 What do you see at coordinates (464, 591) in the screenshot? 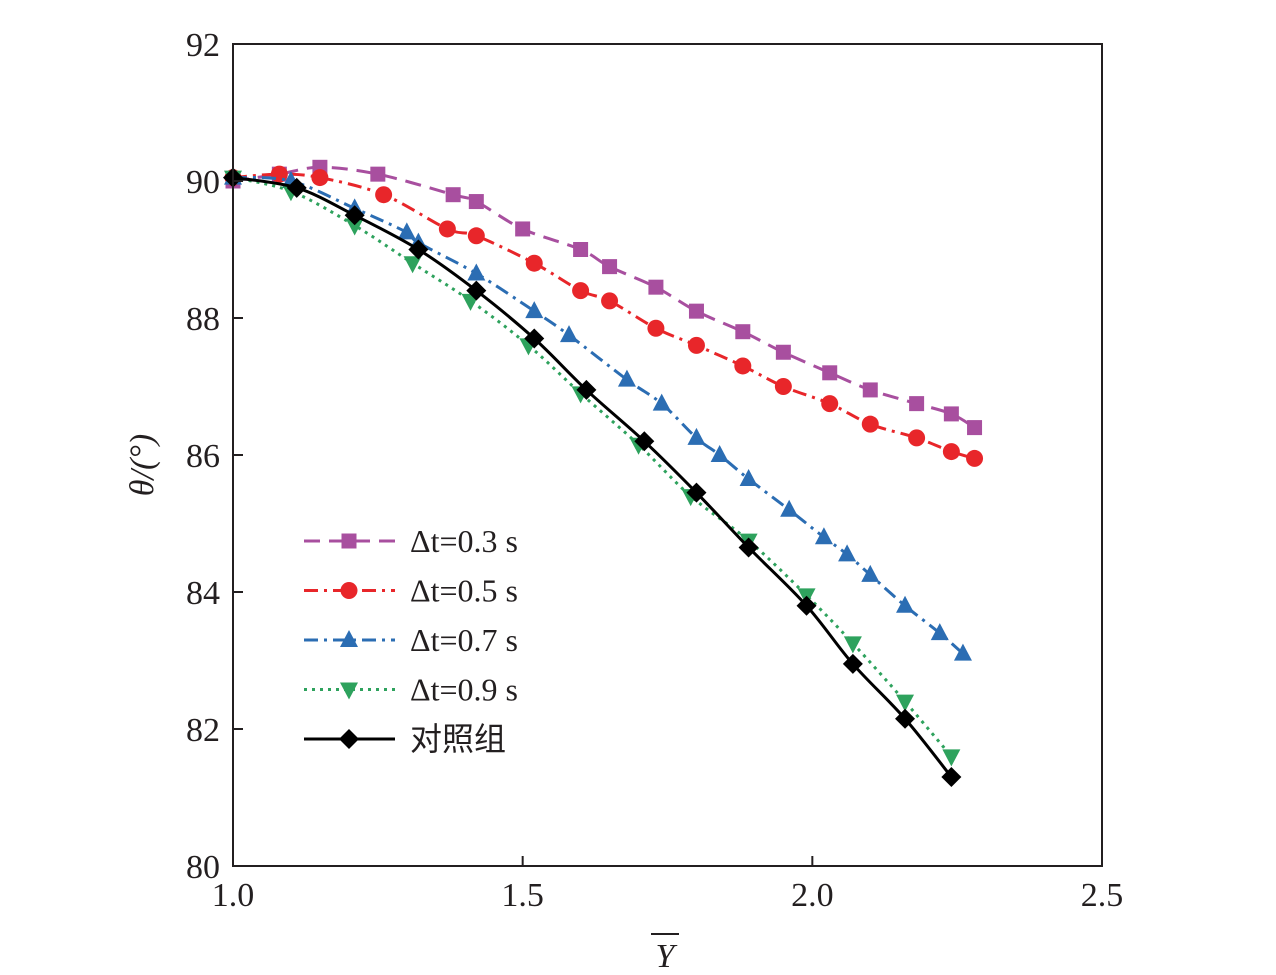
I see `legend-label: Δt=0.5 s` at bounding box center [464, 591].